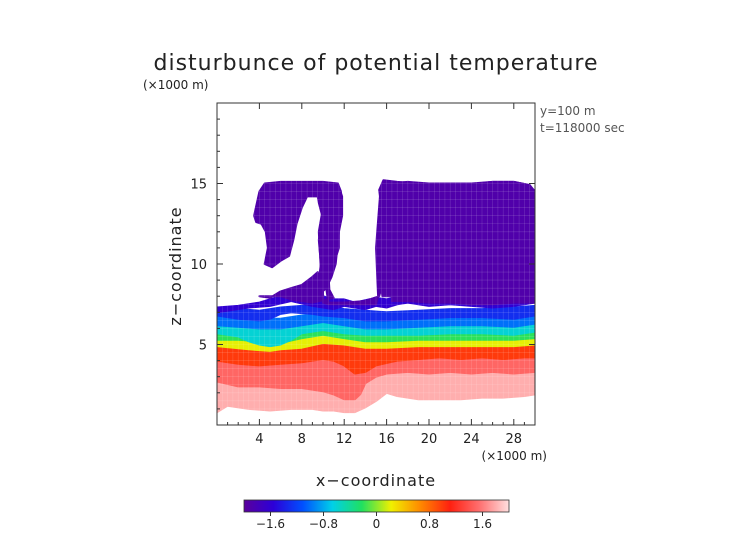 The width and height of the screenshot is (752, 536). I want to click on y-tick-label: 5, so click(203, 346).